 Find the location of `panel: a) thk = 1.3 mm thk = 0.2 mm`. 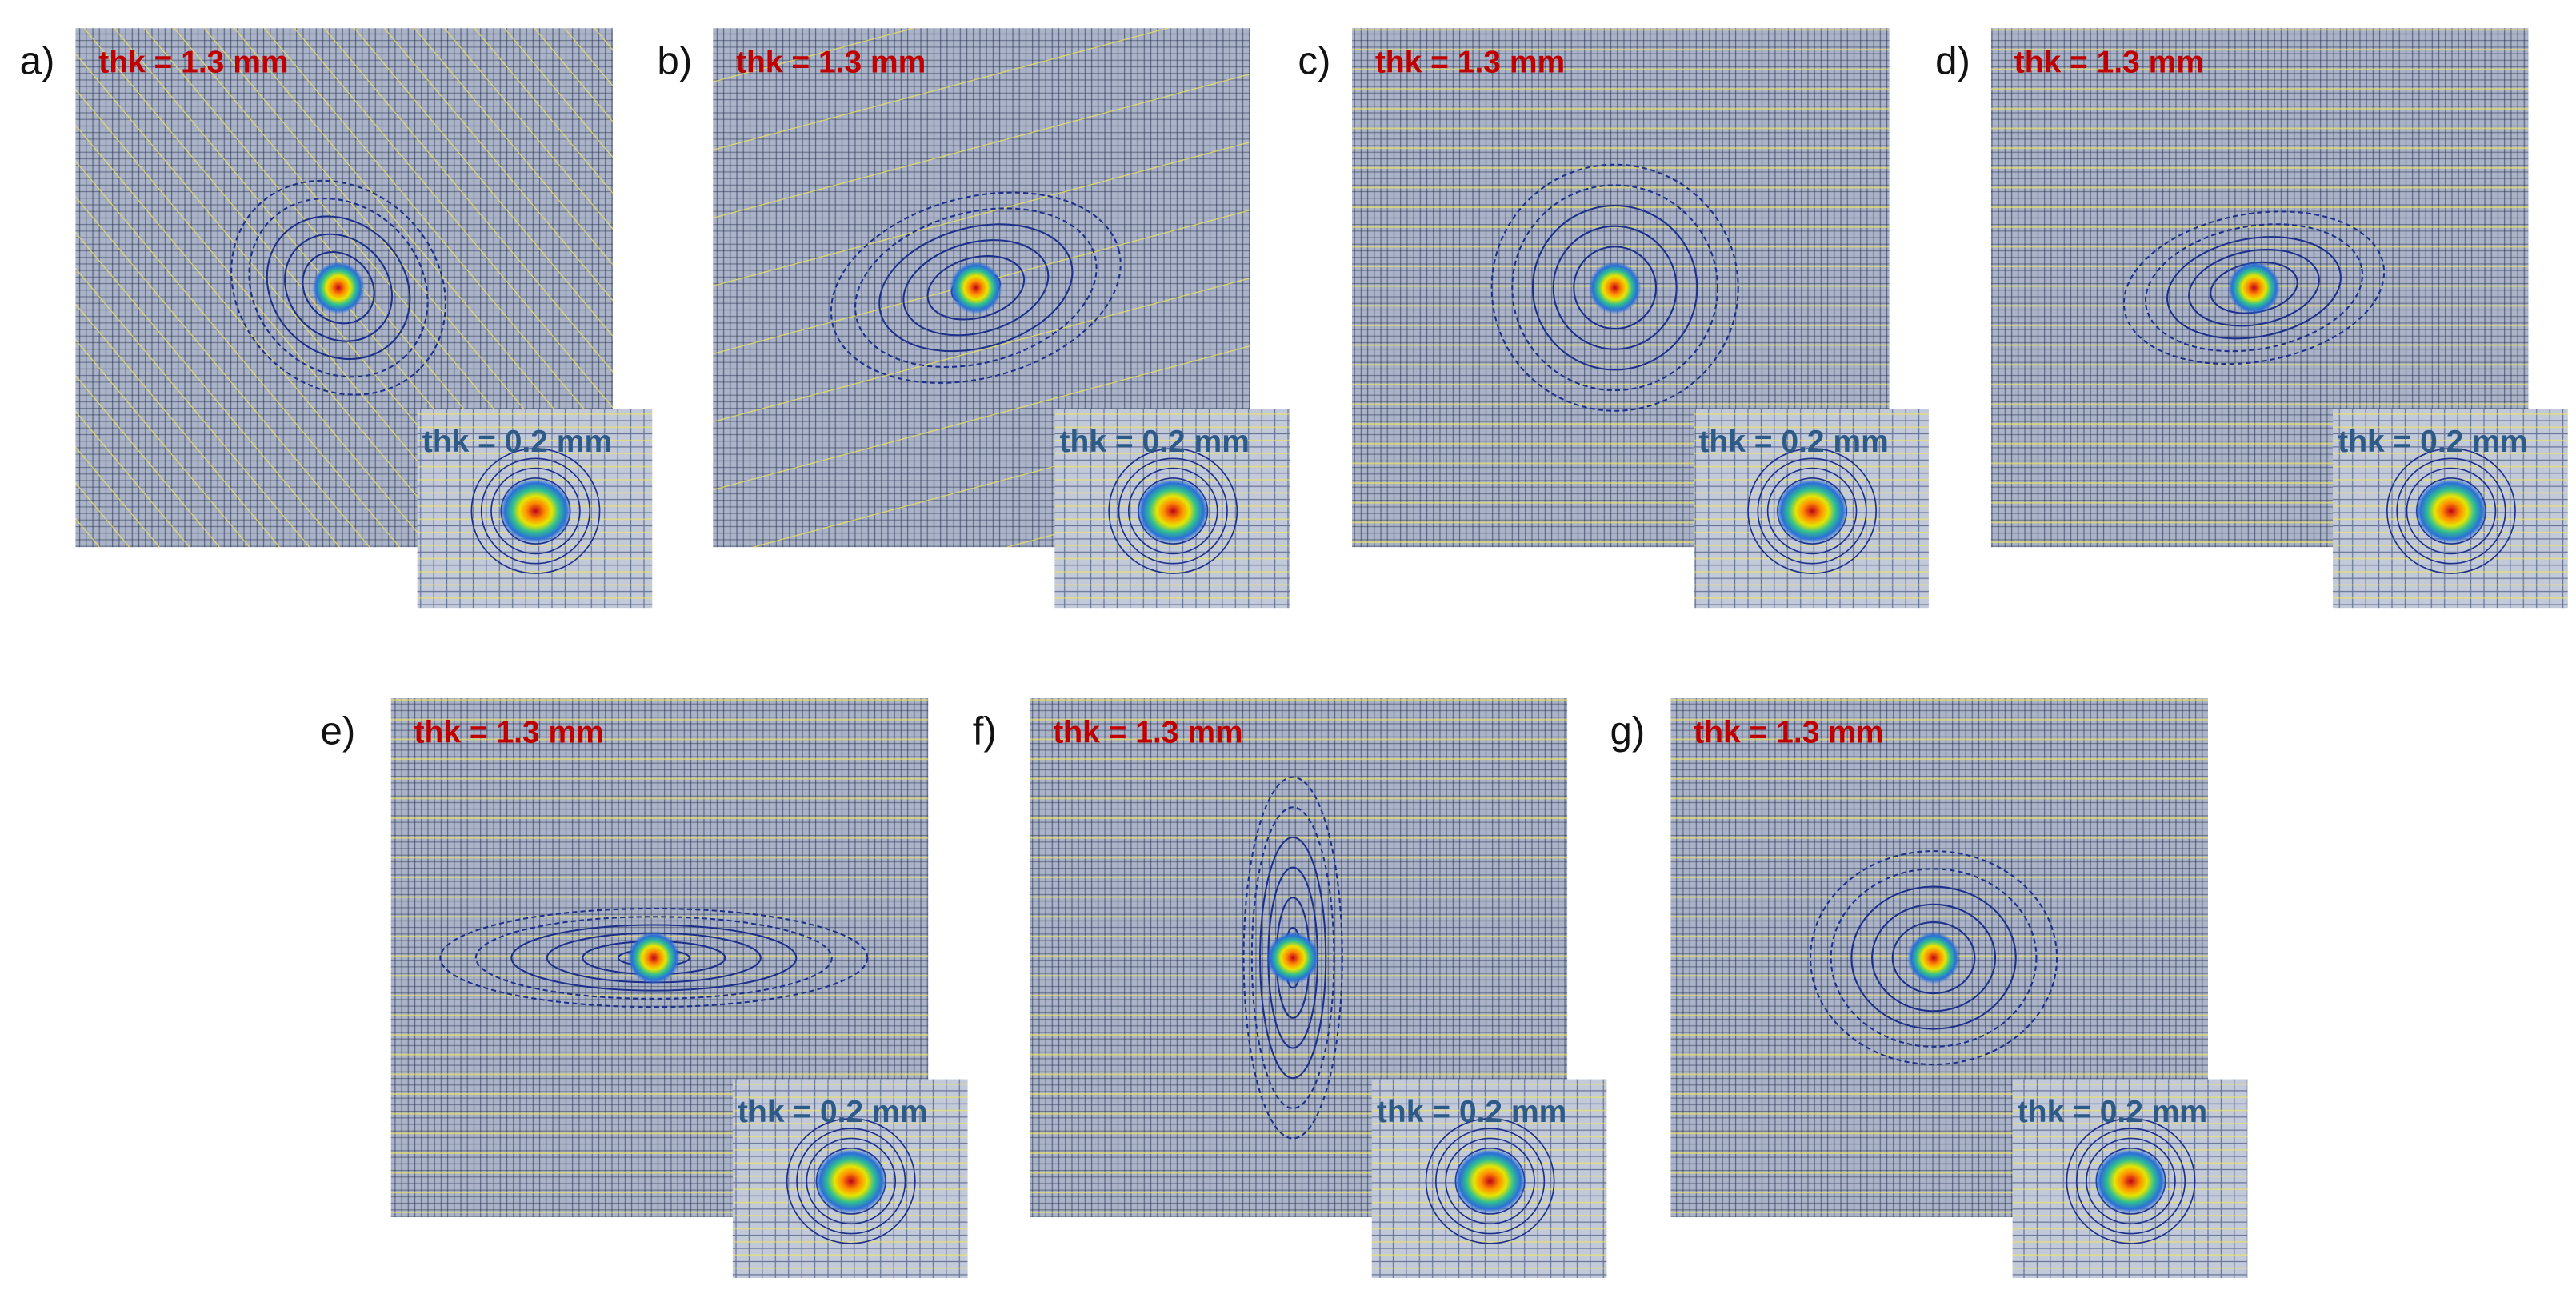

panel: a) thk = 1.3 mm thk = 0.2 mm is located at coordinates (336, 318).